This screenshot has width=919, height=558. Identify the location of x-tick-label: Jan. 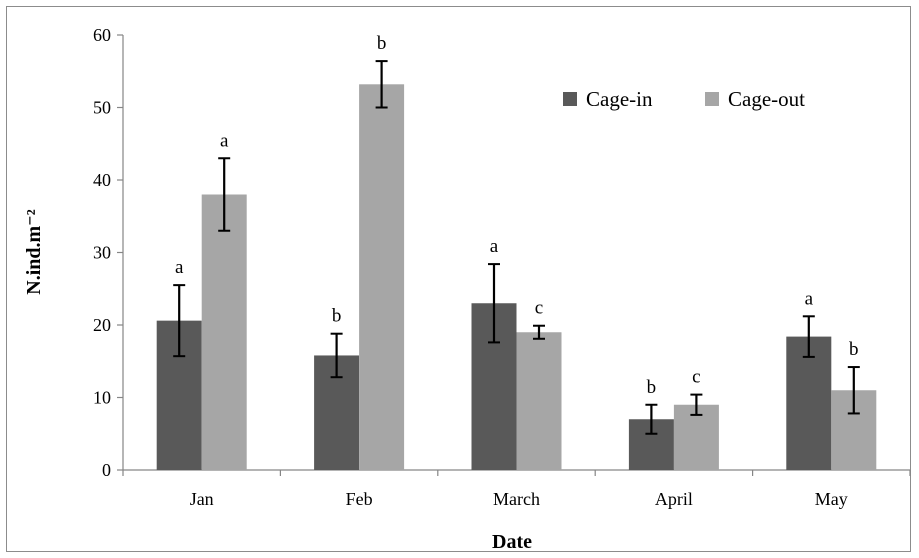
(202, 499).